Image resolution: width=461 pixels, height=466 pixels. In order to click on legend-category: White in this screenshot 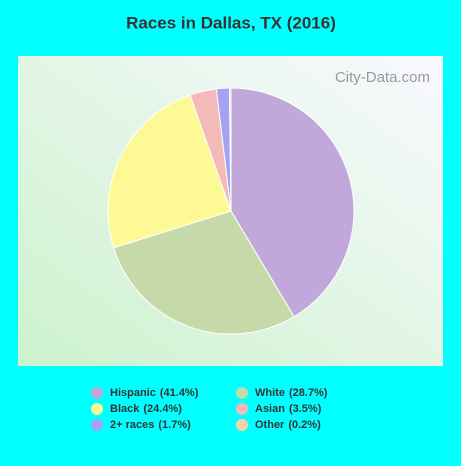, I will do `click(270, 393)`.